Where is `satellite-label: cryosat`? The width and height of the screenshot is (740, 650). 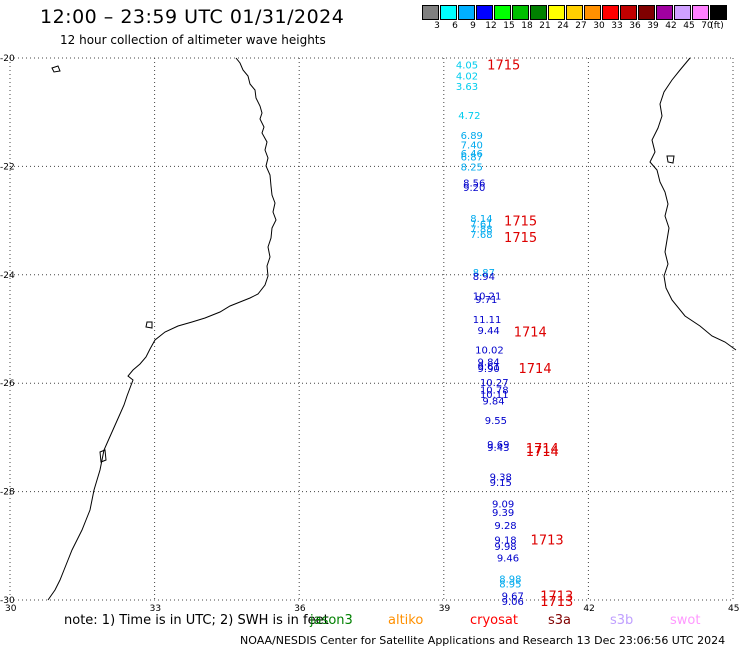 satellite-label: cryosat is located at coordinates (494, 620).